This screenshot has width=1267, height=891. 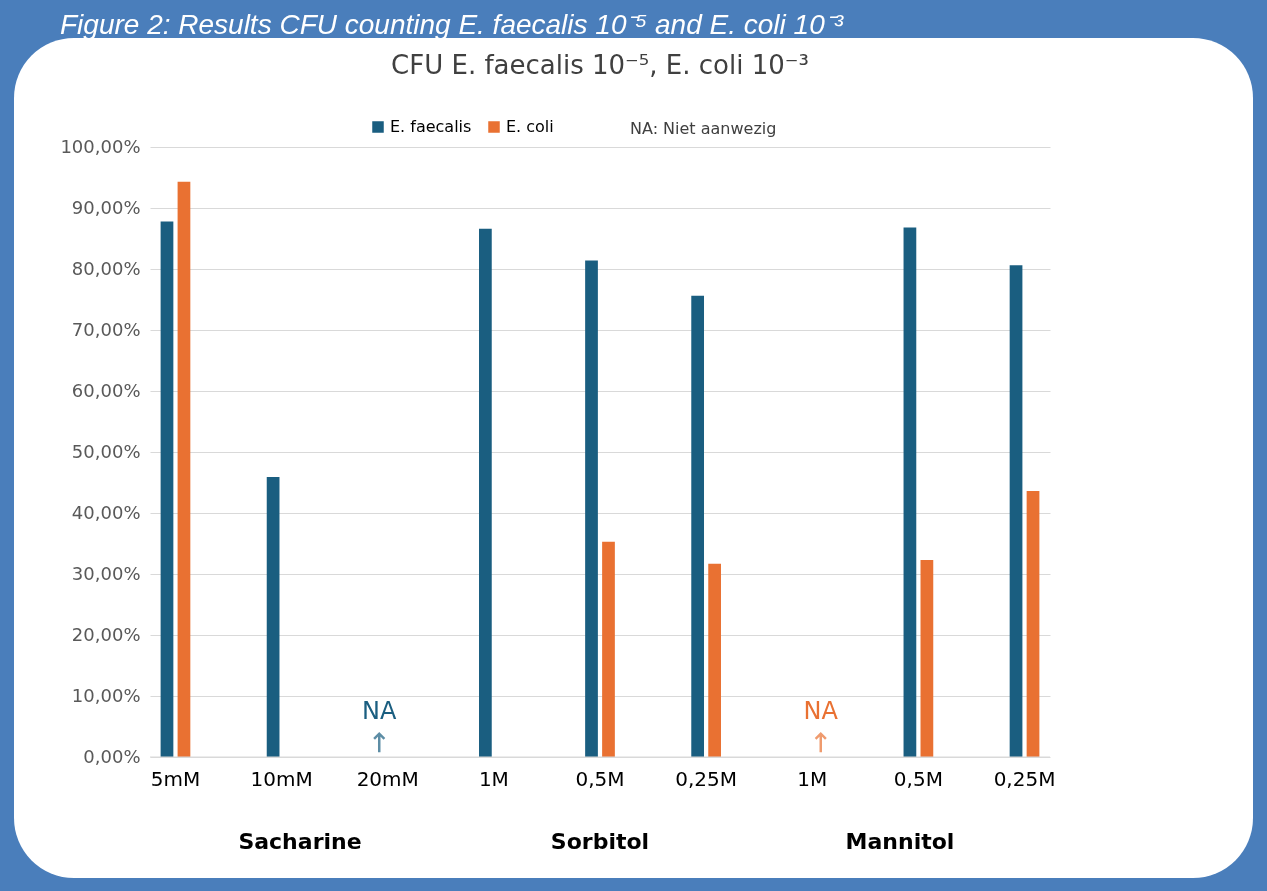 What do you see at coordinates (100, 146) in the screenshot?
I see `y-tick-label: 100,00%` at bounding box center [100, 146].